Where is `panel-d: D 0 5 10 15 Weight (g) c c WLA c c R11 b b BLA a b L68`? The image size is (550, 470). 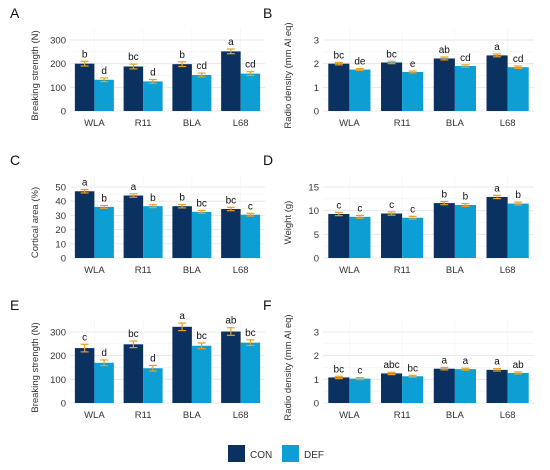
panel-d: D 0 5 10 15 Weight (g) c c WLA c c R11 b b BLA a b L68 is located at coordinates (398, 214).